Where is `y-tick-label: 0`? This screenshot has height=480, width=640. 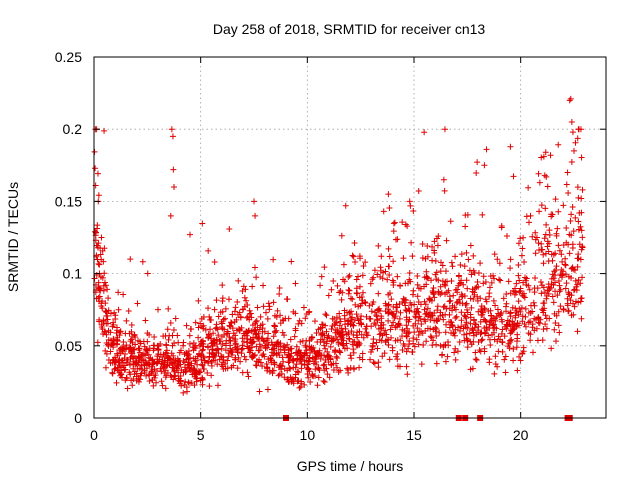 y-tick-label: 0 is located at coordinates (78, 418).